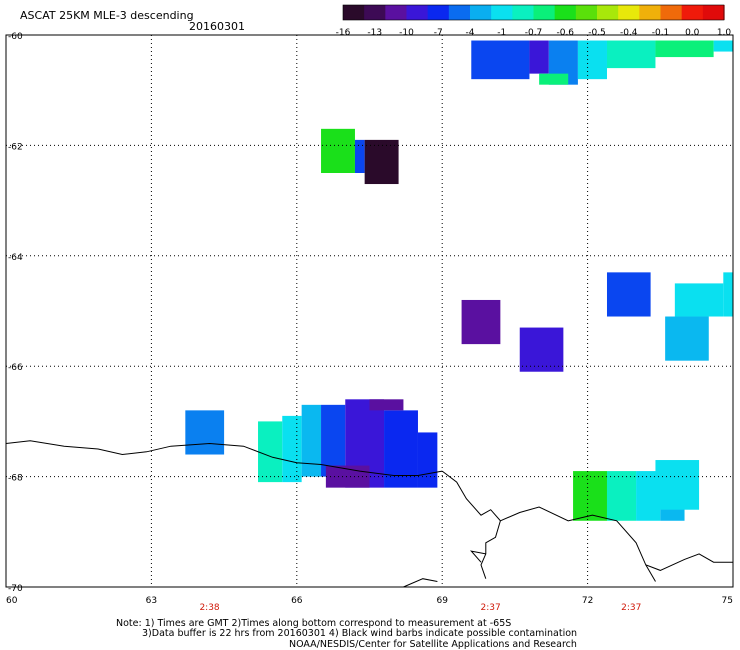 Image resolution: width=740 pixels, height=650 pixels. I want to click on y-tick-label: -60, so click(15, 37).